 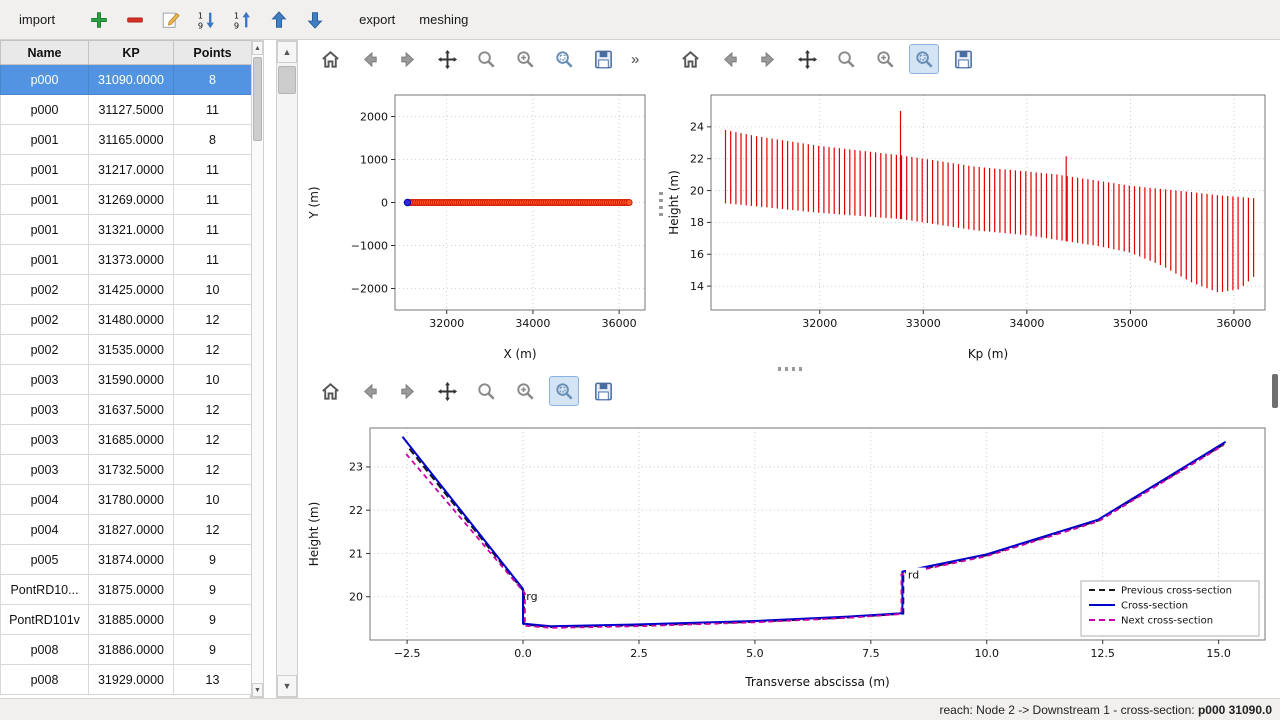 What do you see at coordinates (212, 79) in the screenshot?
I see `table-cell: 8` at bounding box center [212, 79].